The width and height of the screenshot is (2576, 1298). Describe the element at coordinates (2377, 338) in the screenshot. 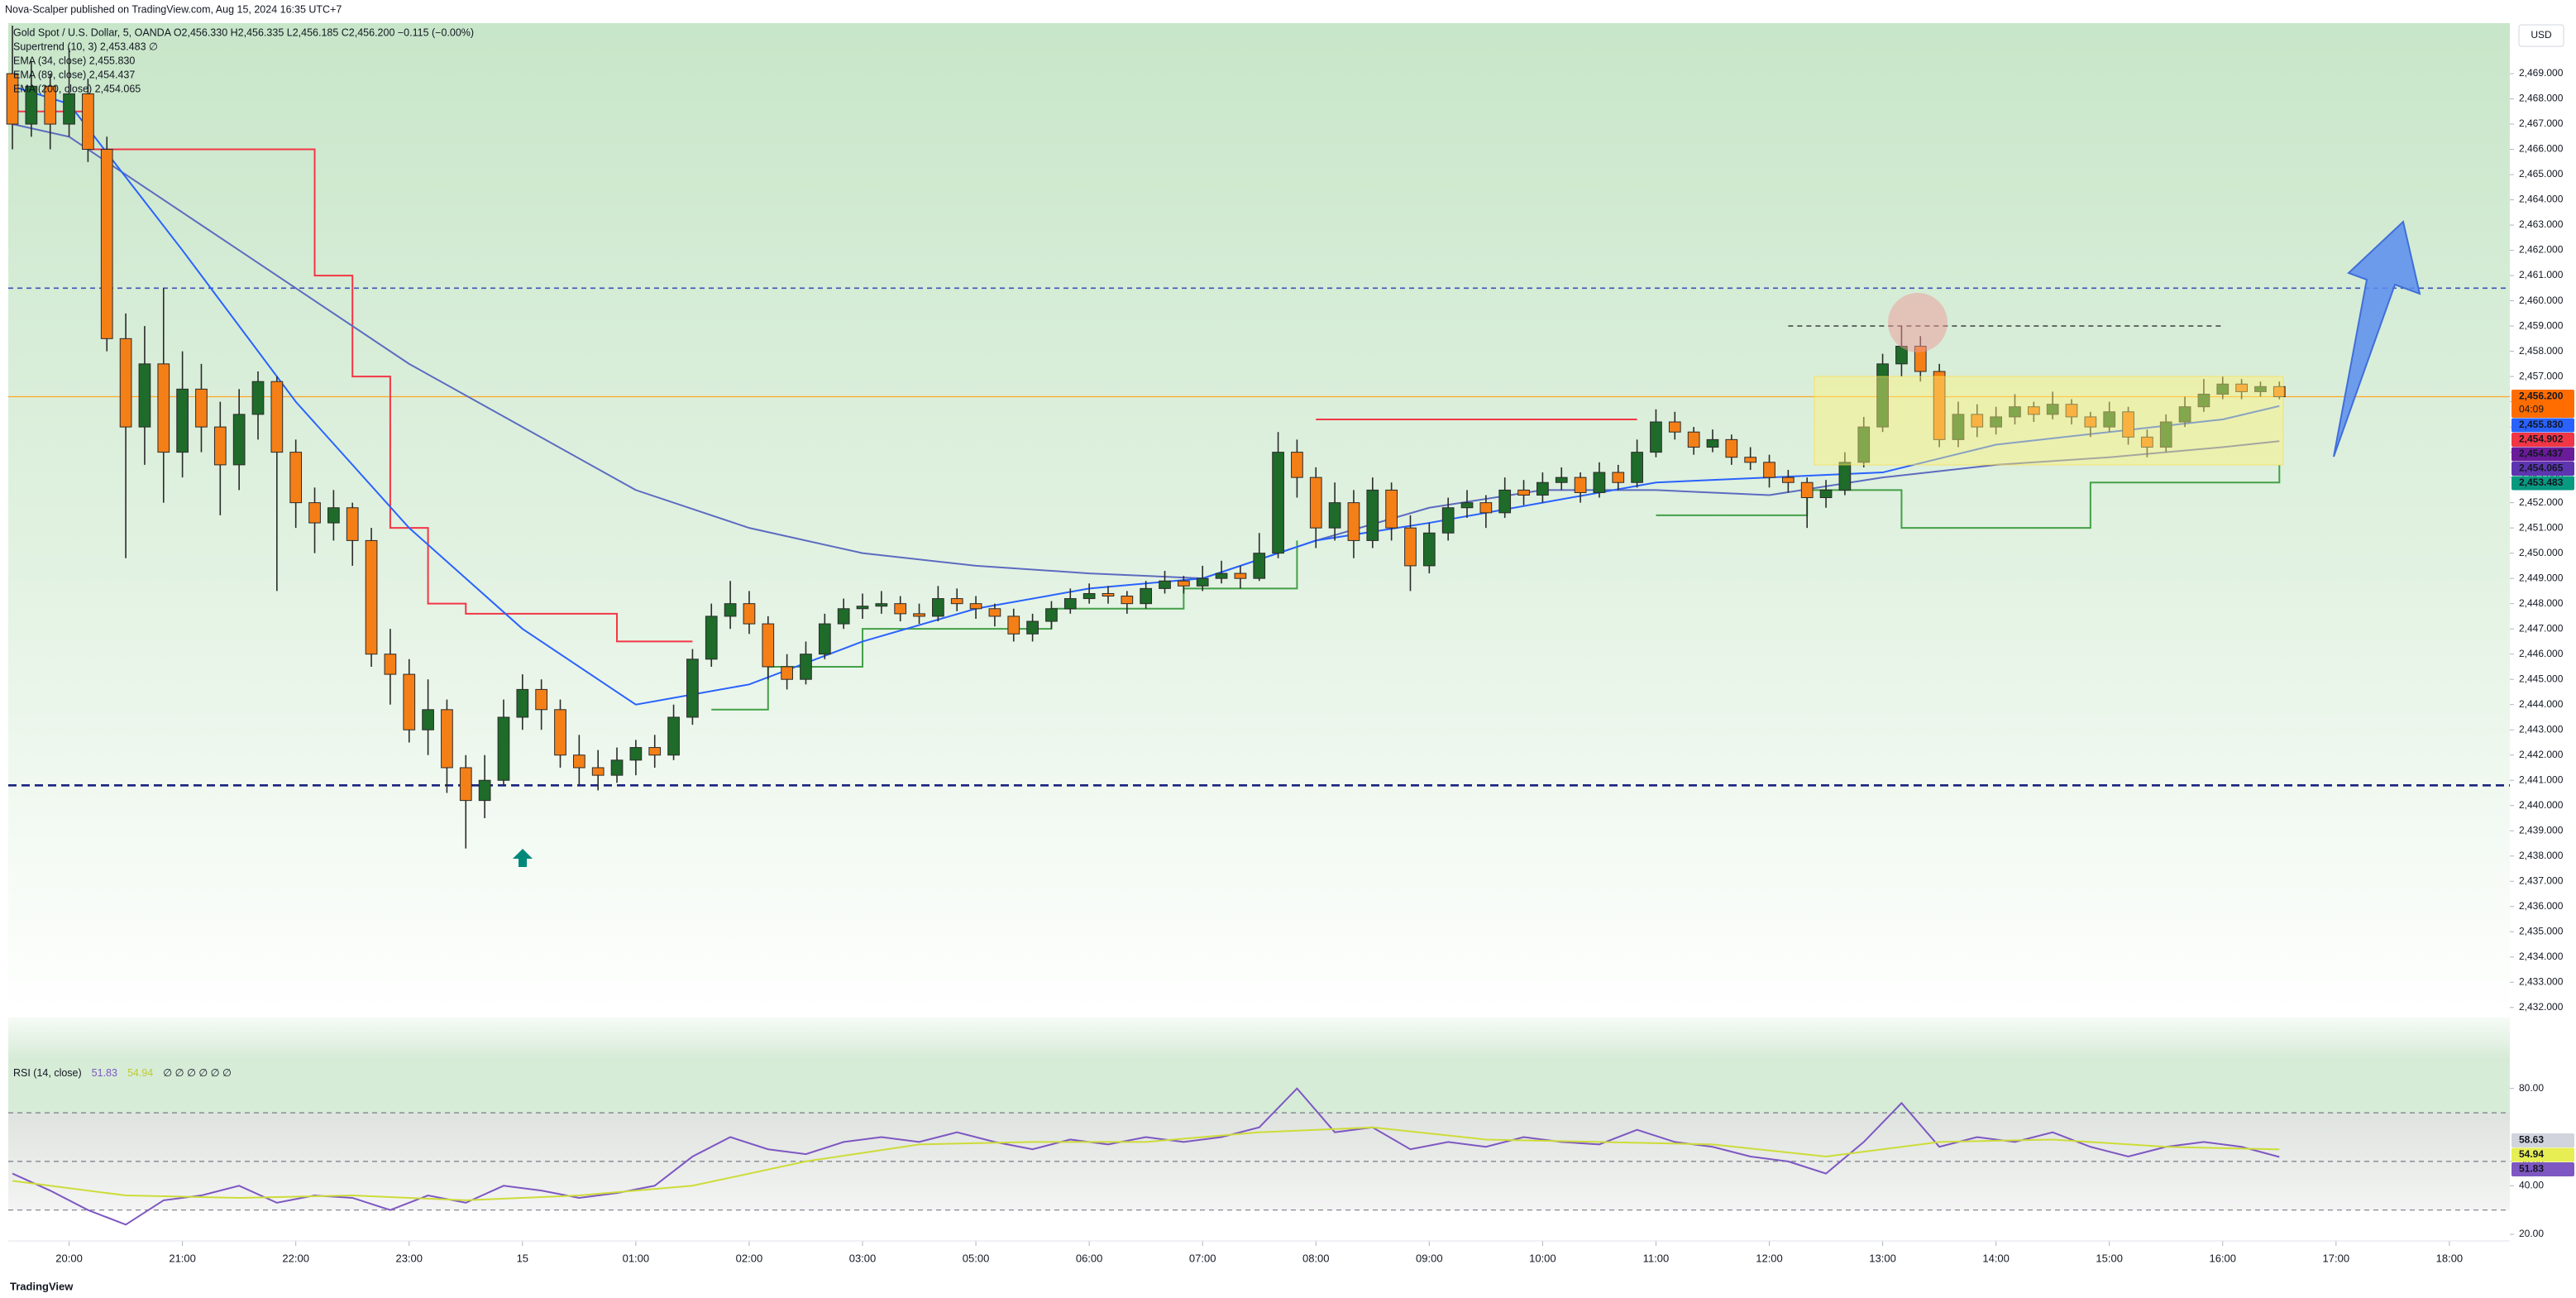

I see `target-arrow` at that location.